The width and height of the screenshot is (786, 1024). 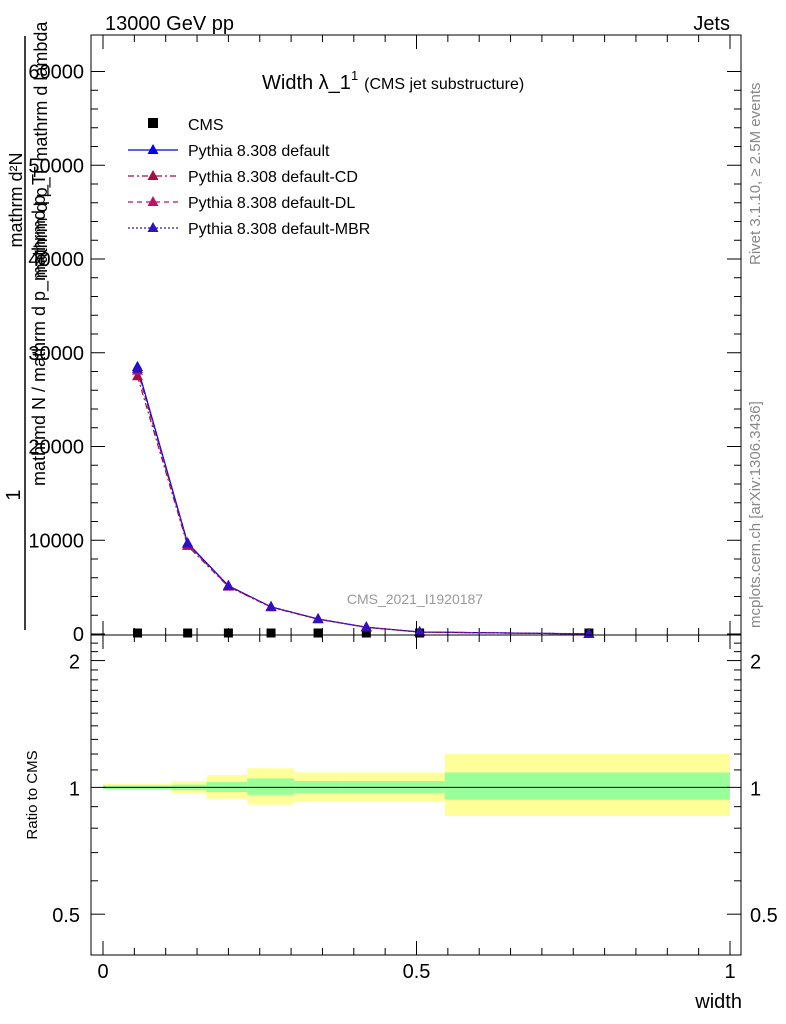 What do you see at coordinates (169, 24) in the screenshot?
I see `beam-label: 13000 GeV pp` at bounding box center [169, 24].